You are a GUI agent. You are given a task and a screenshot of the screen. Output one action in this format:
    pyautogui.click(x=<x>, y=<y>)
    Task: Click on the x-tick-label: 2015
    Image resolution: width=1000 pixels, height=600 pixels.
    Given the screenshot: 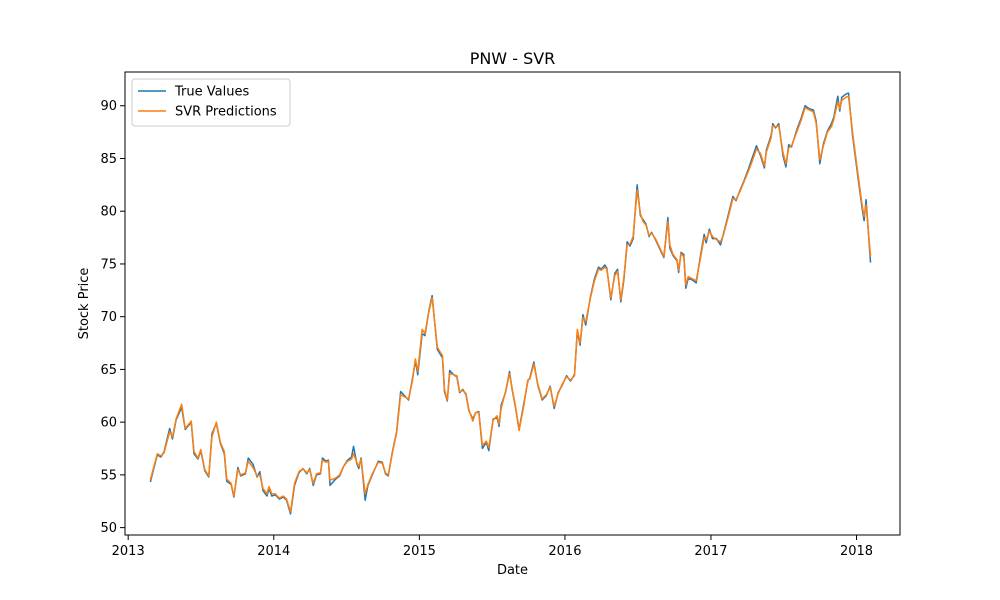 What is the action you would take?
    pyautogui.click(x=419, y=551)
    